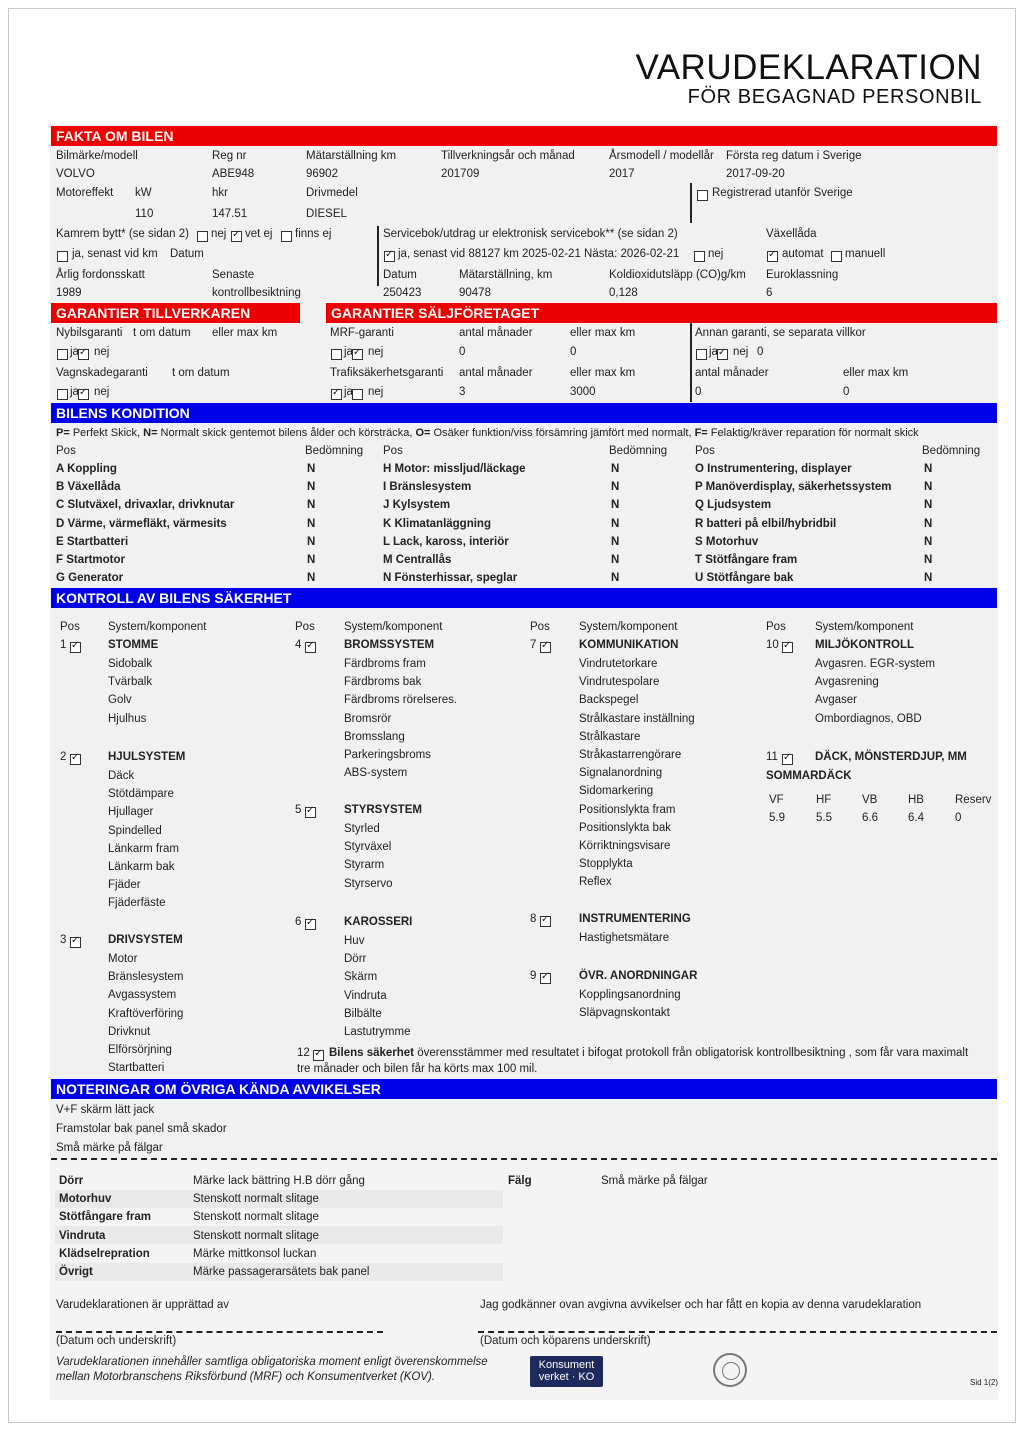 This screenshot has width=1024, height=1429. What do you see at coordinates (336, 393) in the screenshot?
I see `trafik-ja-checkbox` at bounding box center [336, 393].